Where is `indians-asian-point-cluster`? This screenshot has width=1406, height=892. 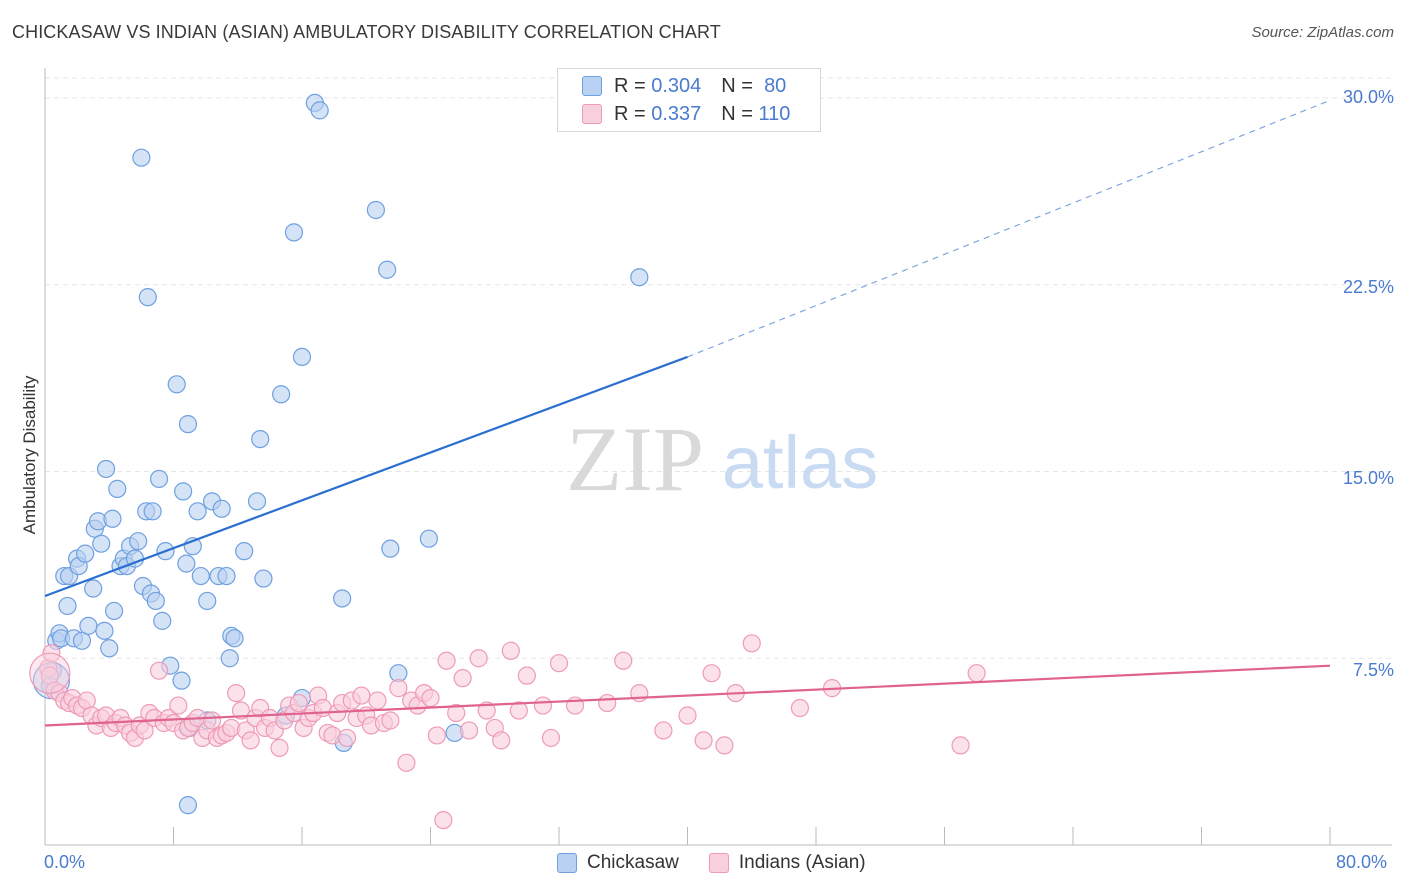
indians-asian-point-cluster is located at coordinates (50, 673).